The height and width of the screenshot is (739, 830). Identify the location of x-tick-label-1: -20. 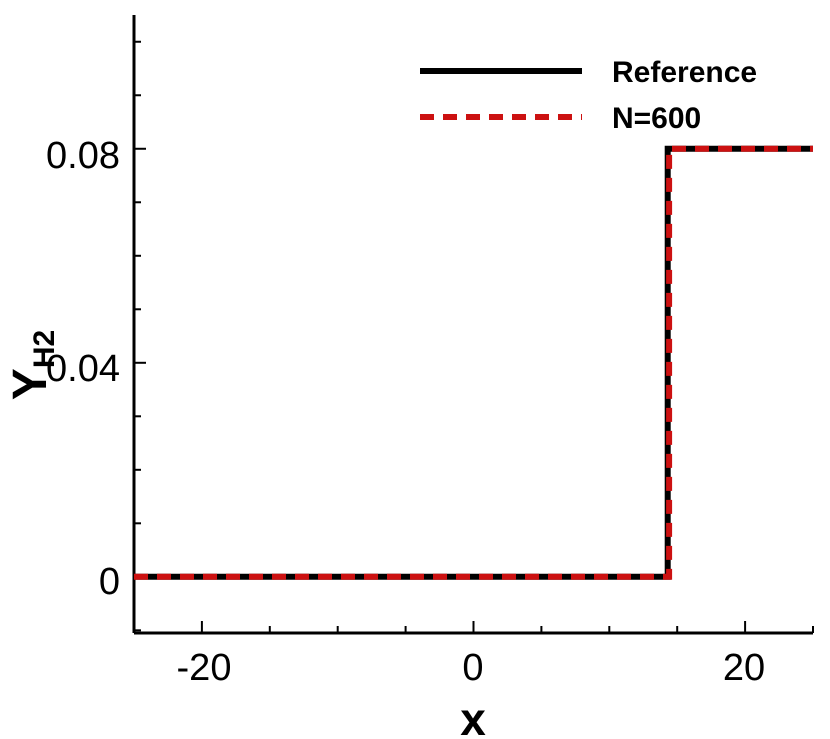
(204, 668).